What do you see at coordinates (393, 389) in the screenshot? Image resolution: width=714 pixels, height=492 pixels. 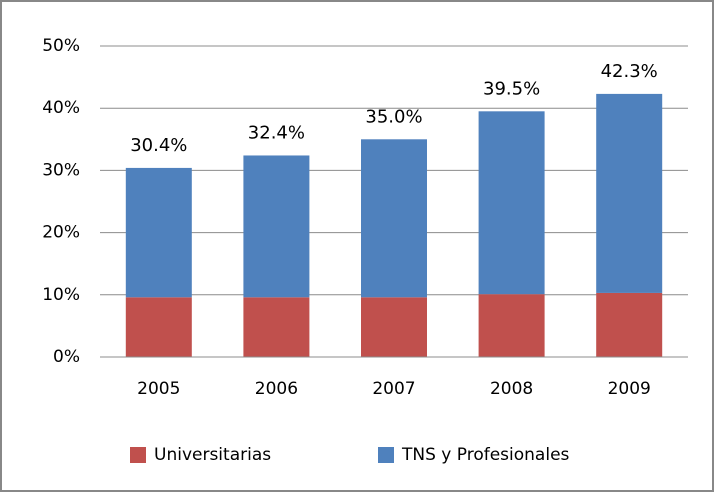 I see `x-tick-label: 2007` at bounding box center [393, 389].